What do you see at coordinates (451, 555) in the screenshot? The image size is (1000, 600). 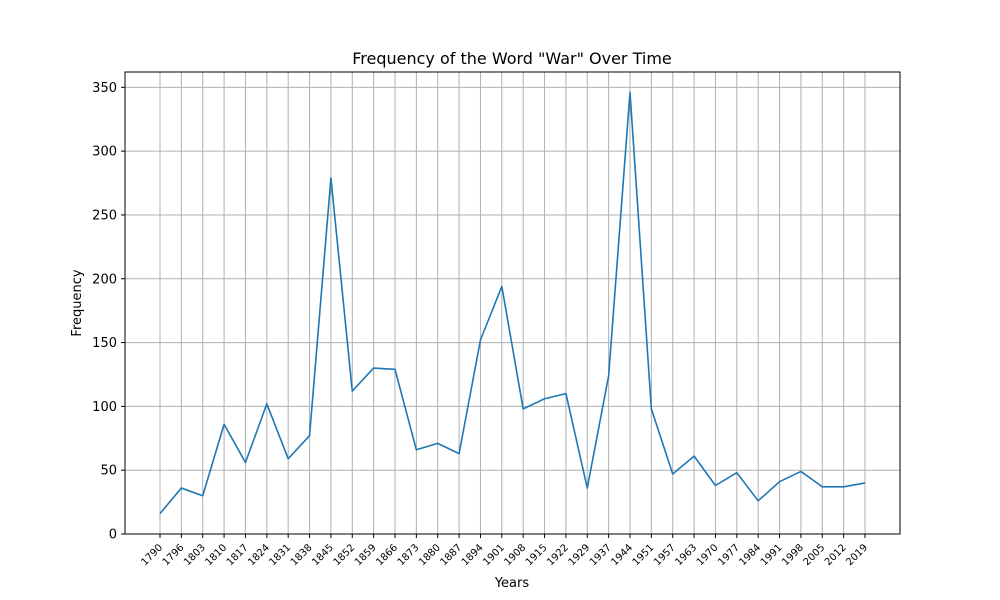 I see `x-tick-label: 1887` at bounding box center [451, 555].